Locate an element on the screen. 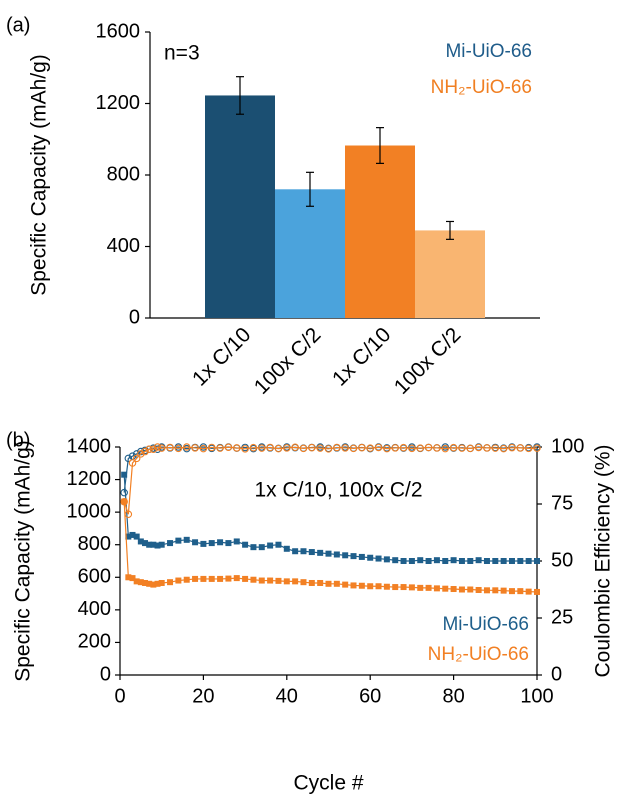 Image resolution: width=621 pixels, height=811 pixels. x-axis-label: Cycle # is located at coordinates (328, 783).